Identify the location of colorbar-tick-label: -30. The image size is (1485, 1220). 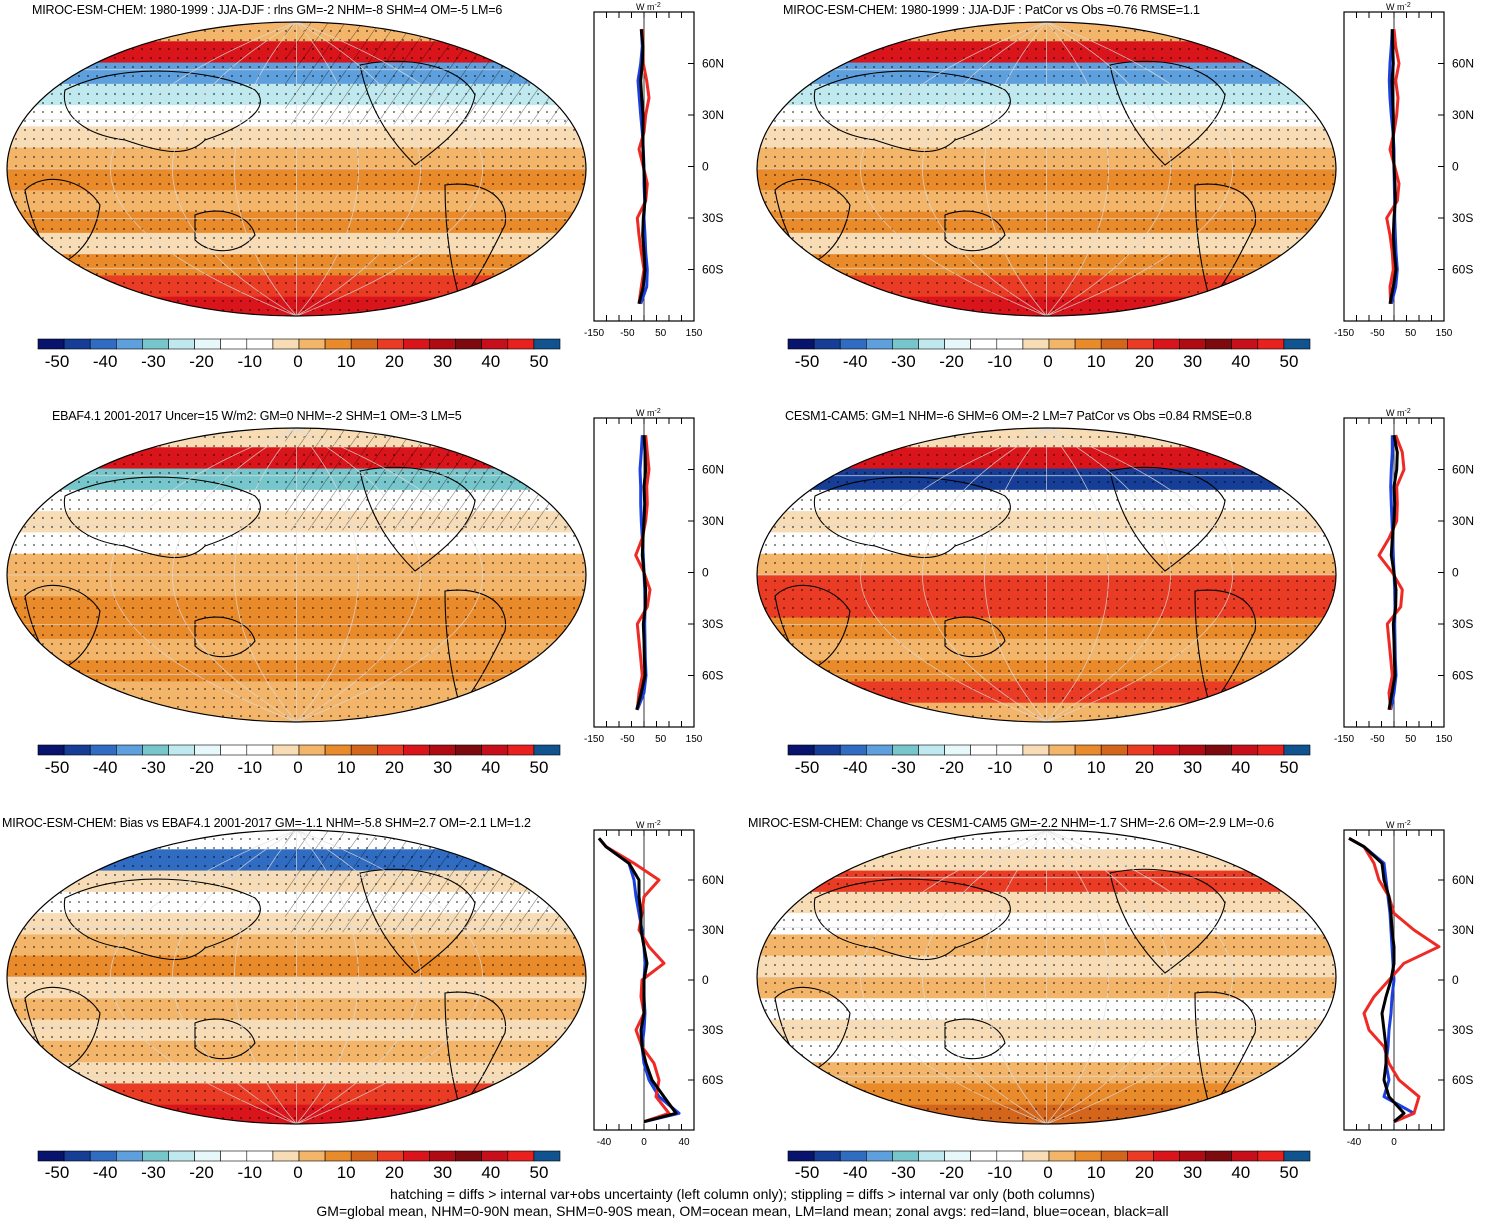
(153, 767).